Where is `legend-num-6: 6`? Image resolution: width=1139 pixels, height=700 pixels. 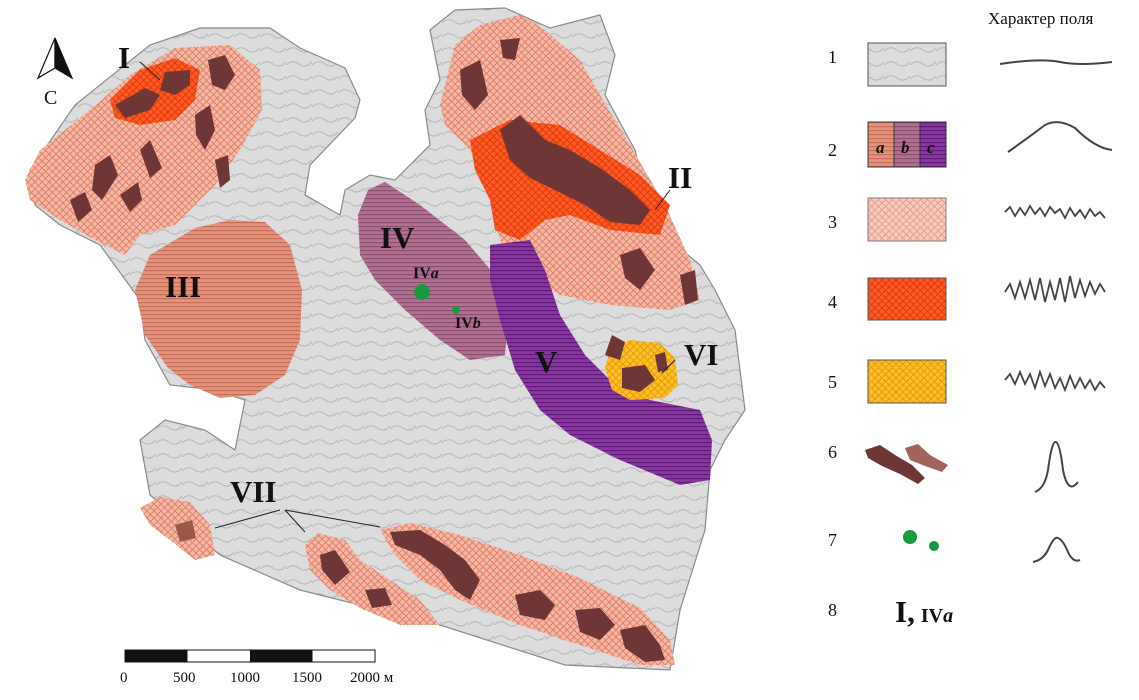 legend-num-6: 6 is located at coordinates (832, 452).